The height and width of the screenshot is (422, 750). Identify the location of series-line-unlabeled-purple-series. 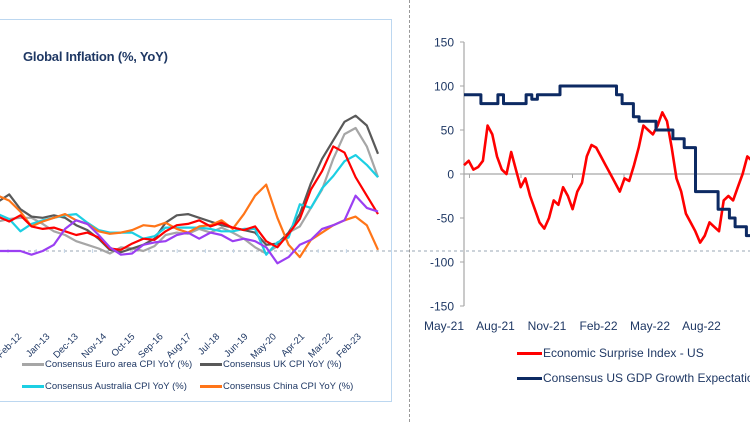
(189, 229).